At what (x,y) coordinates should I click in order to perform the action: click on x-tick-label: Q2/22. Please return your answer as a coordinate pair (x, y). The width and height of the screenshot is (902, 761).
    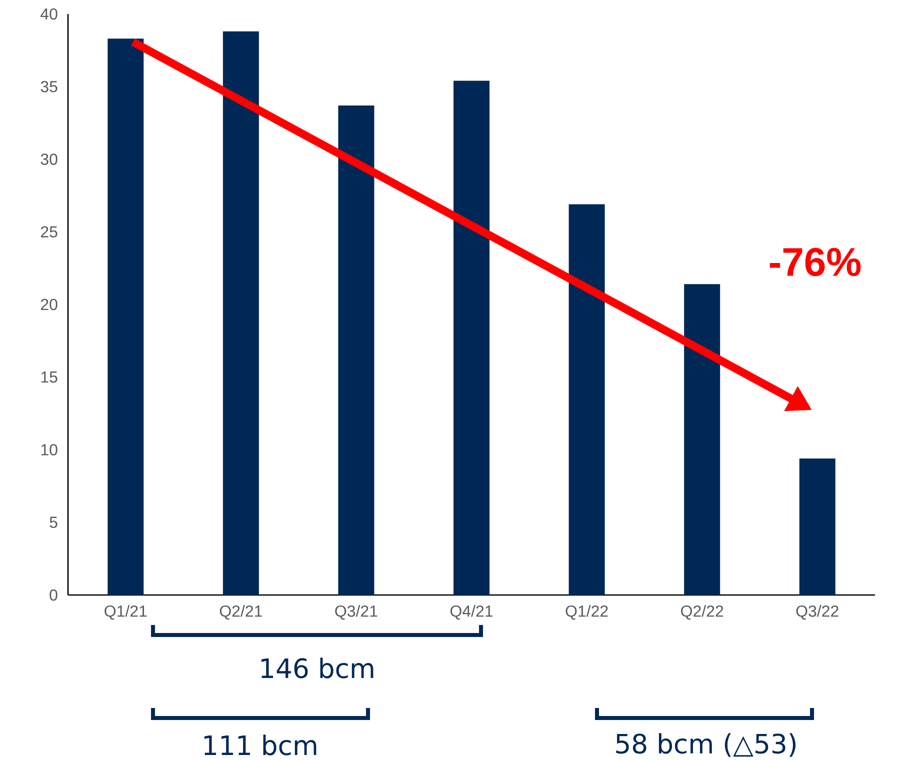
    Looking at the image, I should click on (702, 612).